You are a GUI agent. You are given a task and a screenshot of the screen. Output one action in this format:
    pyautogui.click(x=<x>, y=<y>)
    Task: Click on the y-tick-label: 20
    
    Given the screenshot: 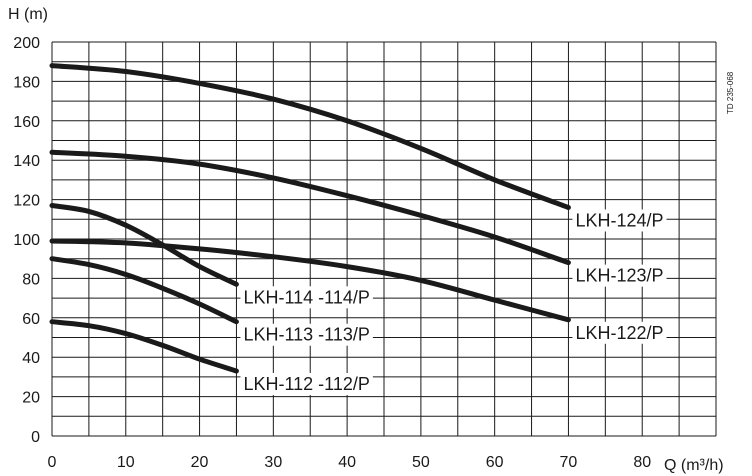 What is the action you would take?
    pyautogui.click(x=31, y=398)
    